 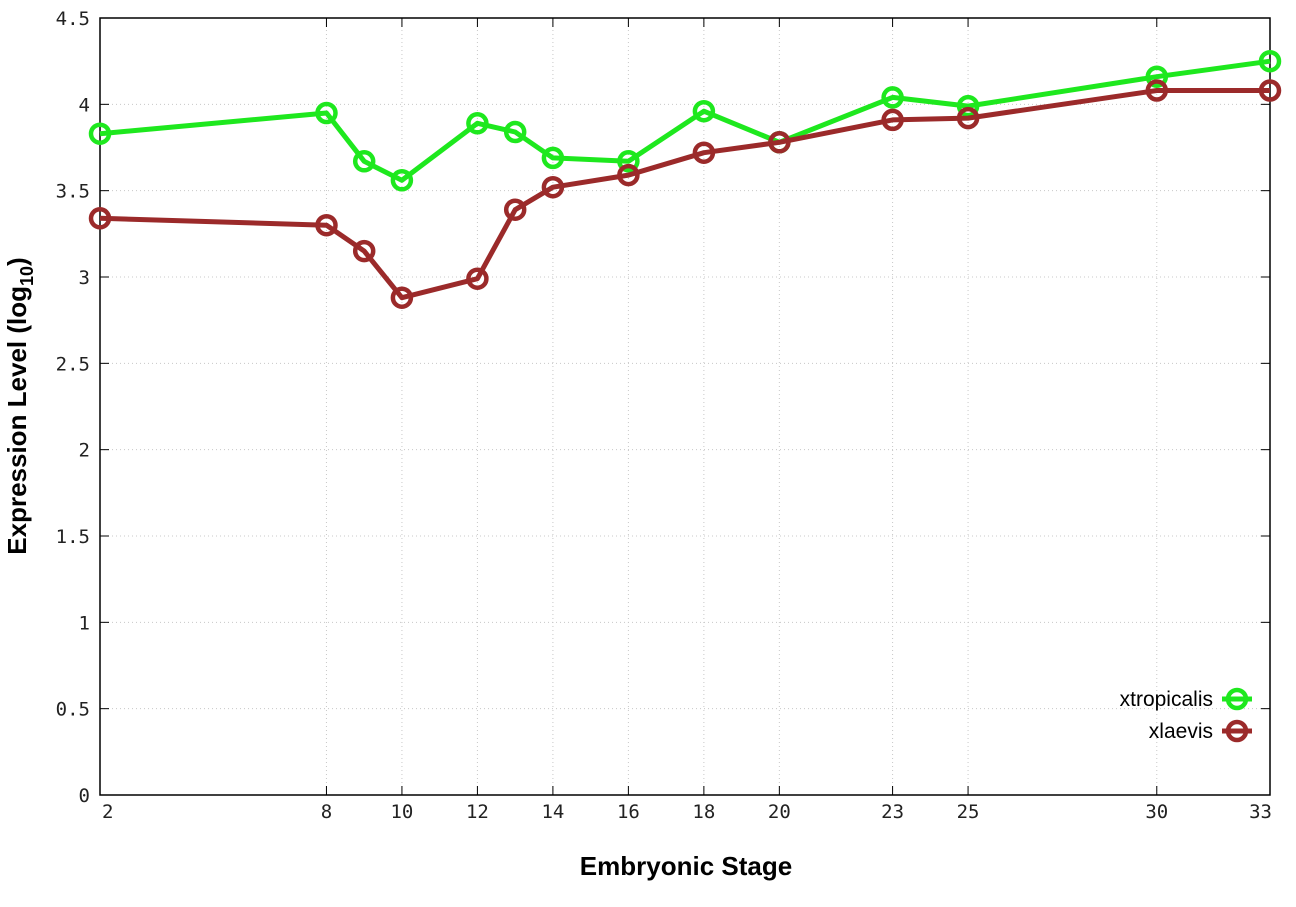 What do you see at coordinates (552, 812) in the screenshot?
I see `x-tick-label: 14` at bounding box center [552, 812].